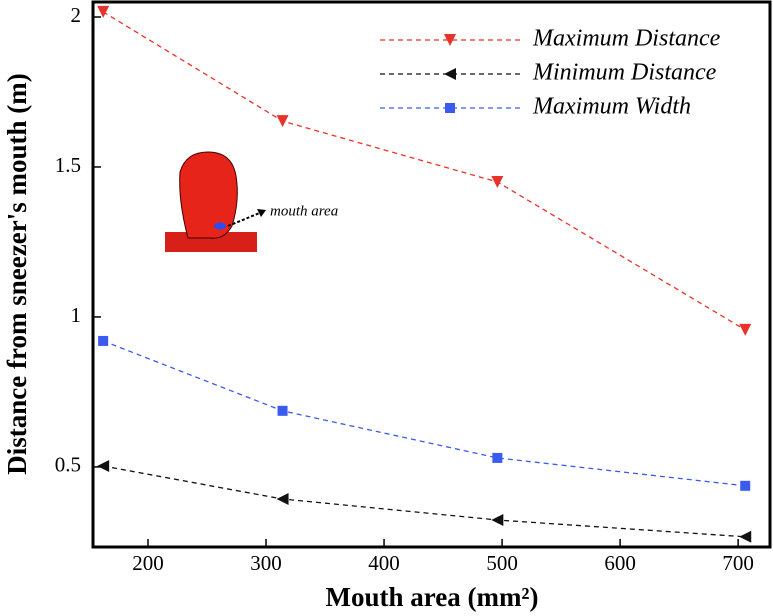  I want to click on series-line, so click(424, 501).